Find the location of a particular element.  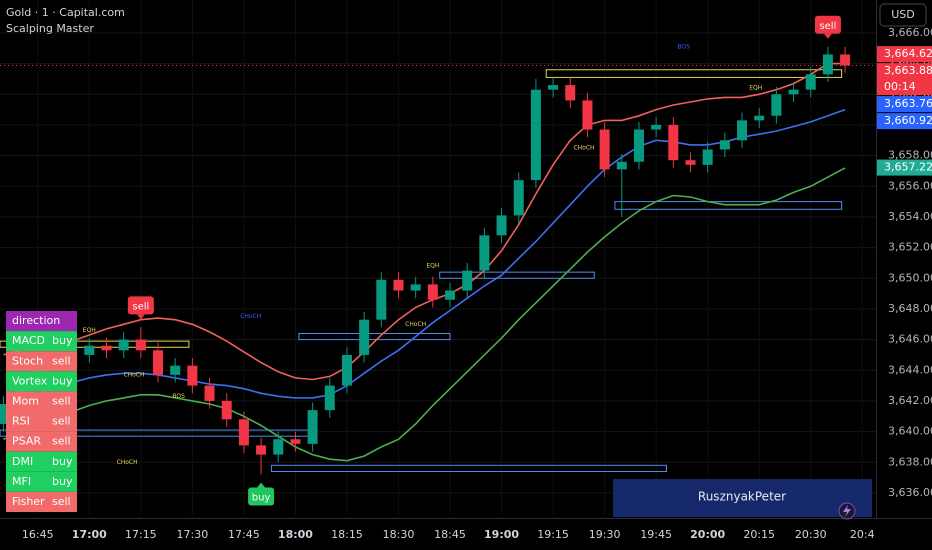

x-tick-label: 20:15 is located at coordinates (759, 534).